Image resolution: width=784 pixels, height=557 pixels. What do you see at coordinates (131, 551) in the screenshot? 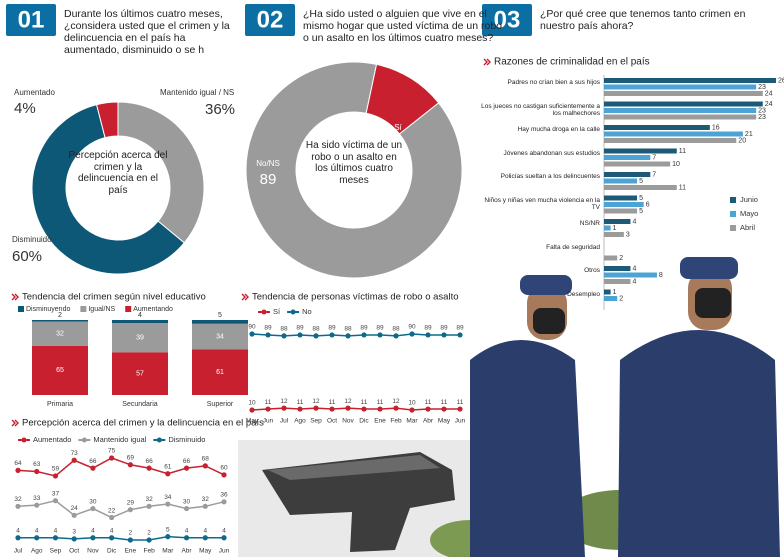
I see `x-tick-label: Ene` at bounding box center [131, 551].